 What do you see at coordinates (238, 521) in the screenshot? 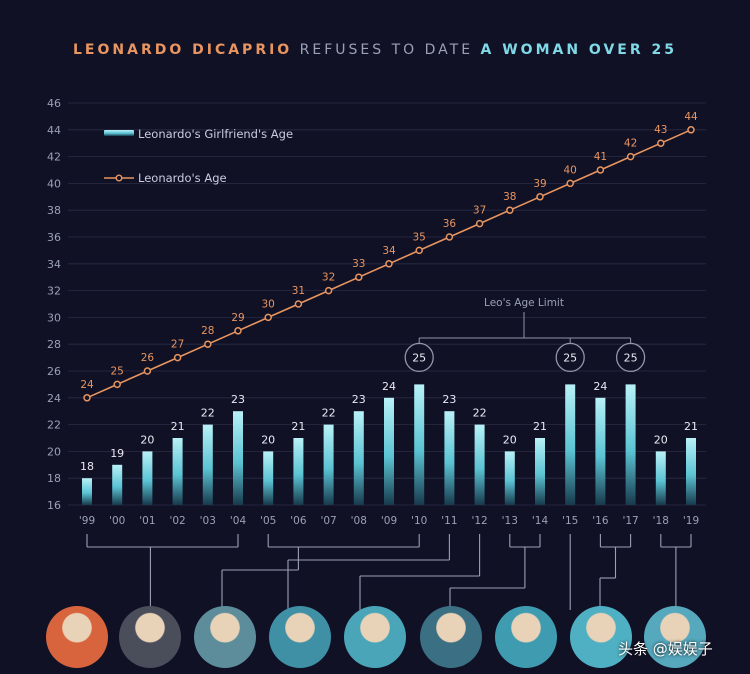
I see `x-tick-label: '04` at bounding box center [238, 521].